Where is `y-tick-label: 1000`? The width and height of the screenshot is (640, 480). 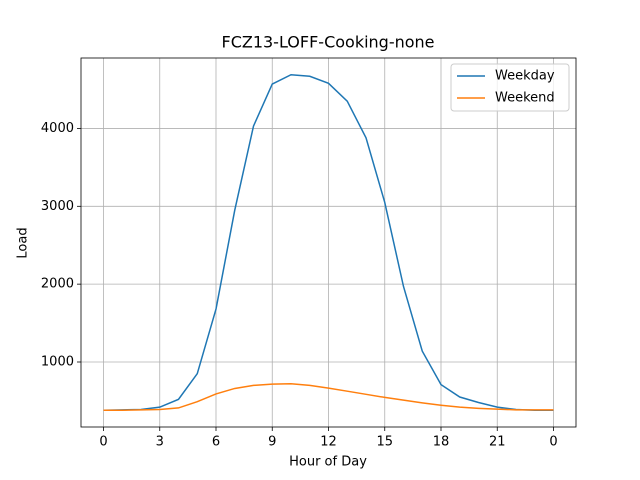 y-tick-label: 1000 is located at coordinates (57, 361).